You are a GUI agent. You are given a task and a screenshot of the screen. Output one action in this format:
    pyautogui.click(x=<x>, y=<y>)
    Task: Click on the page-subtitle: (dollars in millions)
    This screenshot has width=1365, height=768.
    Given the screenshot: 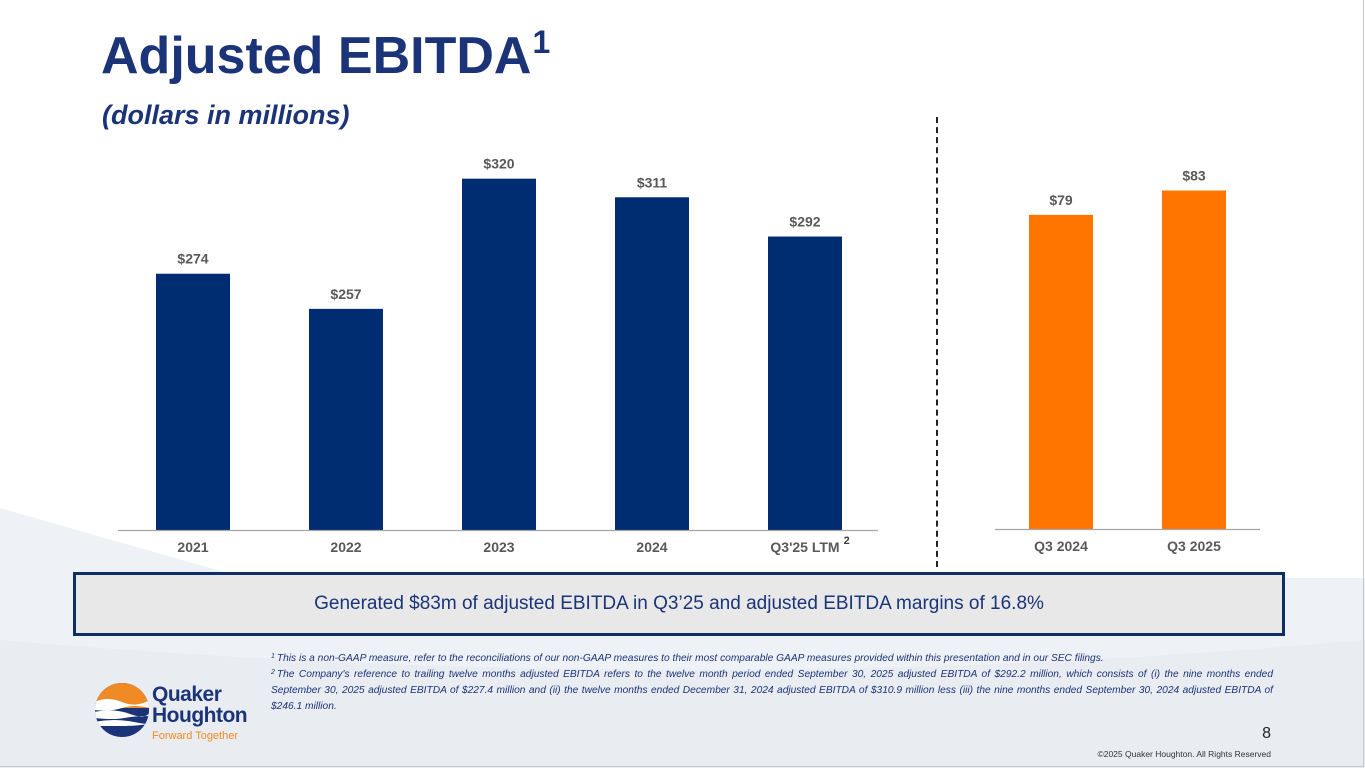 What is the action you would take?
    pyautogui.click(x=226, y=115)
    